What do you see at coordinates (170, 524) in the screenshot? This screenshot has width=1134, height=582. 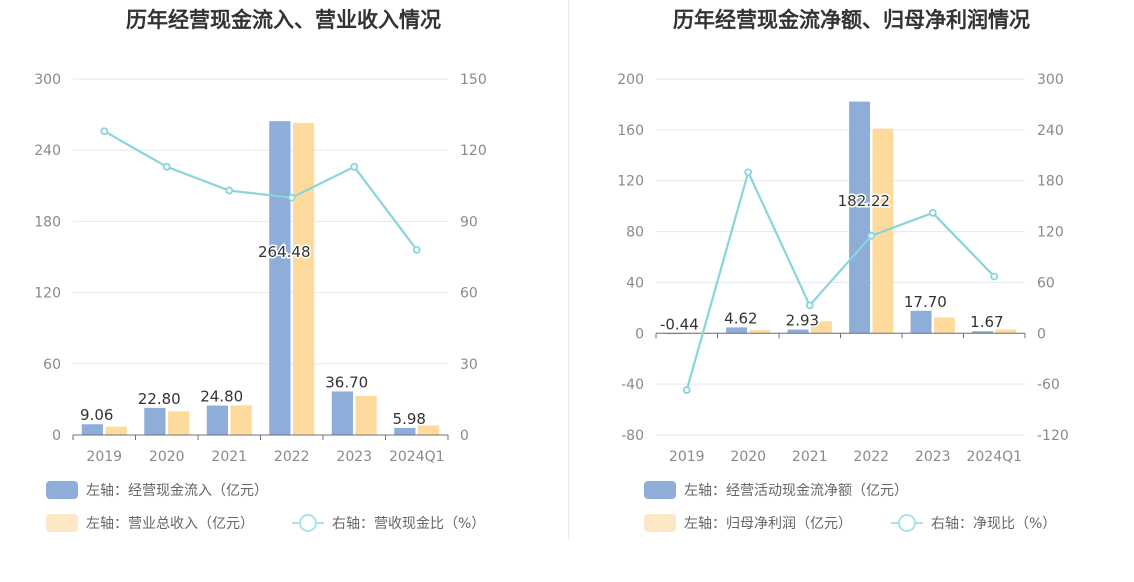 I see `legend-label: 左轴：营业总收入（亿元）` at bounding box center [170, 524].